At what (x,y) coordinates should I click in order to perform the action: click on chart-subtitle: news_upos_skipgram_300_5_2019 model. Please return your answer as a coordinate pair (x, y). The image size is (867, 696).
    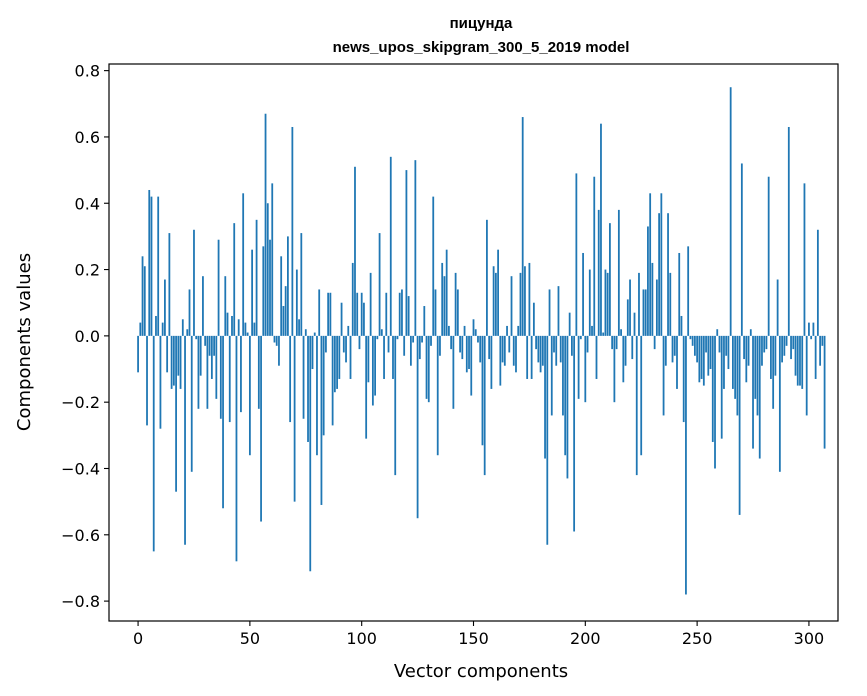
    Looking at the image, I should click on (481, 47).